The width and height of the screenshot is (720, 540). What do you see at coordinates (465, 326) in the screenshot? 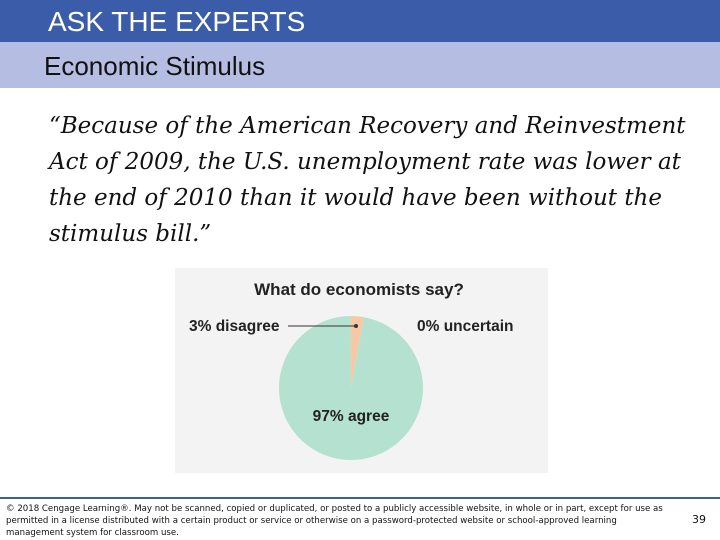
I see `slice-label-uncertain: 0% uncertain` at bounding box center [465, 326].